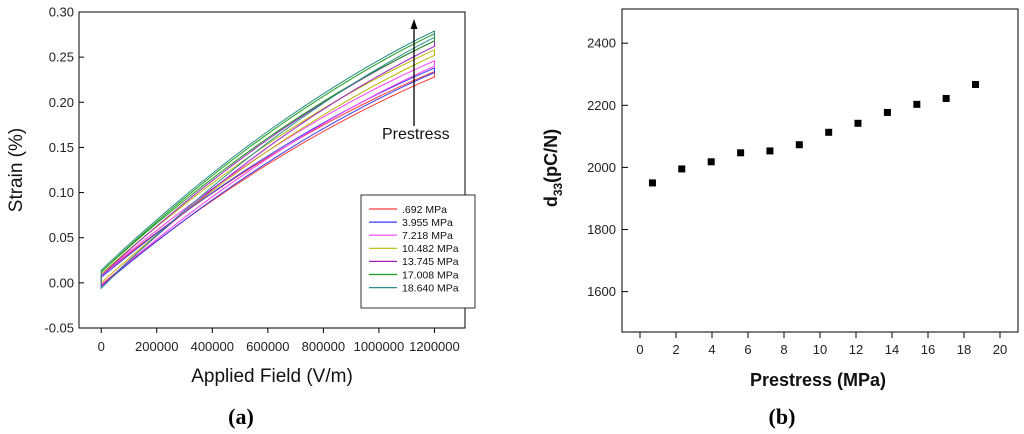 This screenshot has height=434, width=1024. Describe the element at coordinates (892, 349) in the screenshot. I see `x-tick-label: 14` at that location.